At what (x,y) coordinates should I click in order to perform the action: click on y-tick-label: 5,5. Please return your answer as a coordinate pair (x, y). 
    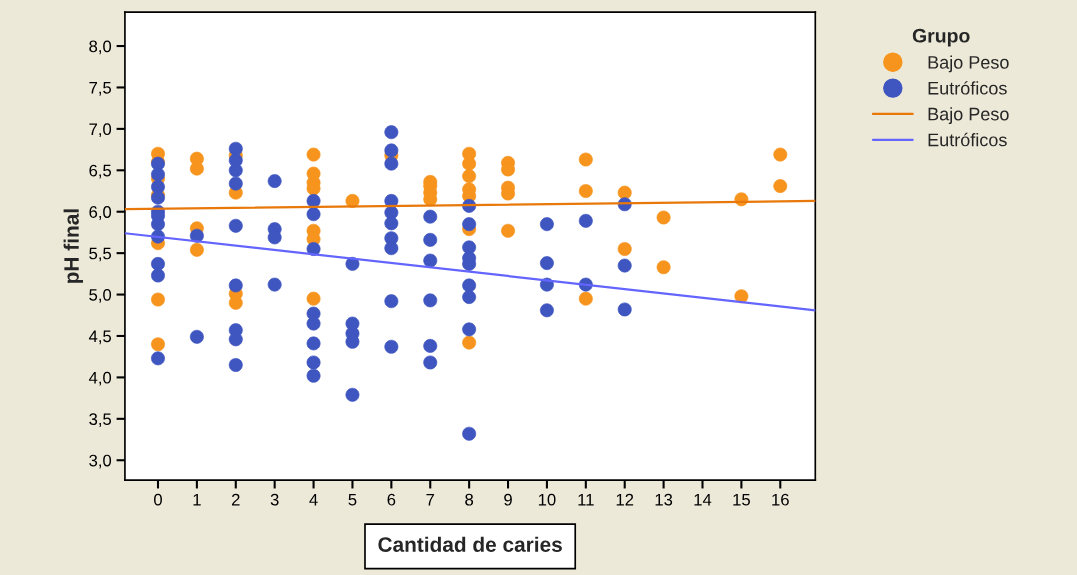
    Looking at the image, I should click on (100, 254).